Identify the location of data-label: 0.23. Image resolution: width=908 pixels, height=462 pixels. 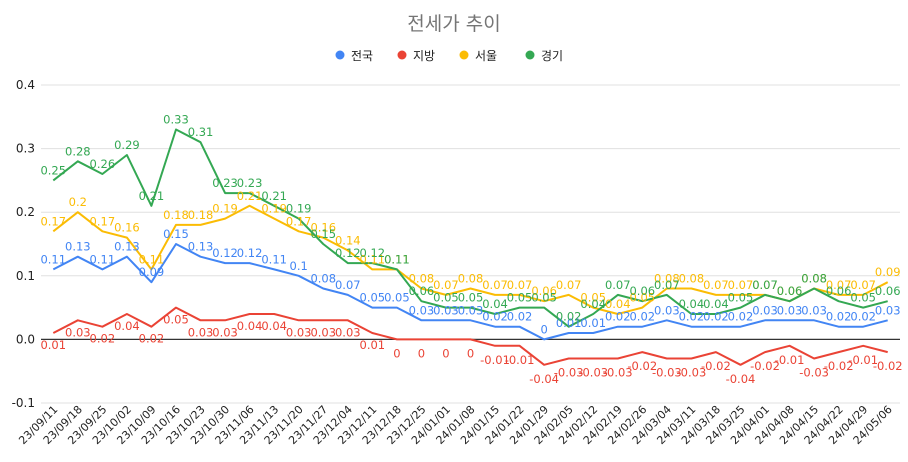
(250, 183).